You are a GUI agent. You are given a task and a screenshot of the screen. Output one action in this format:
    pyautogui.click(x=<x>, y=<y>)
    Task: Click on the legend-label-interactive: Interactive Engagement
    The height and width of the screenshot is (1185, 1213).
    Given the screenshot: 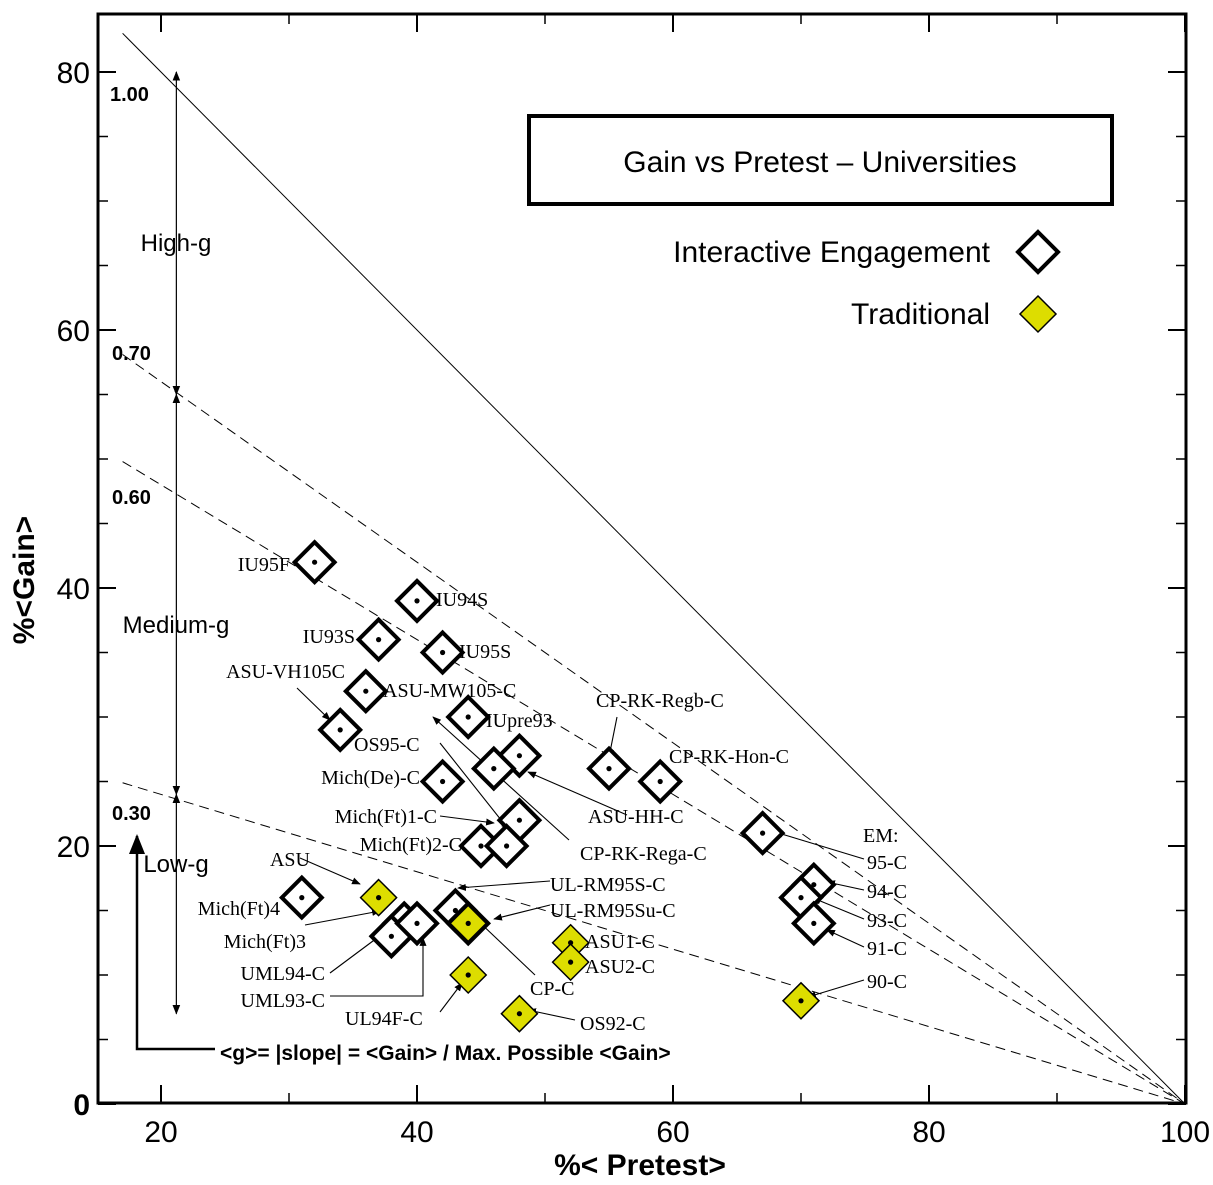 What is the action you would take?
    pyautogui.click(x=832, y=252)
    